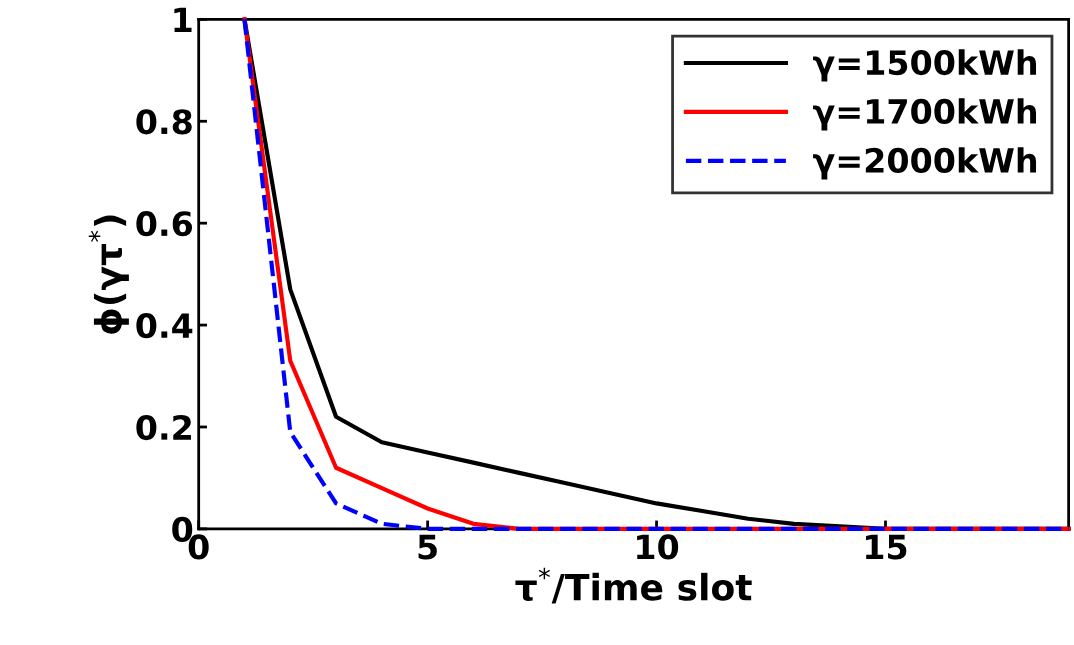 This screenshot has height=645, width=1074. What do you see at coordinates (427, 547) in the screenshot?
I see `x-tick-label: 5` at bounding box center [427, 547].